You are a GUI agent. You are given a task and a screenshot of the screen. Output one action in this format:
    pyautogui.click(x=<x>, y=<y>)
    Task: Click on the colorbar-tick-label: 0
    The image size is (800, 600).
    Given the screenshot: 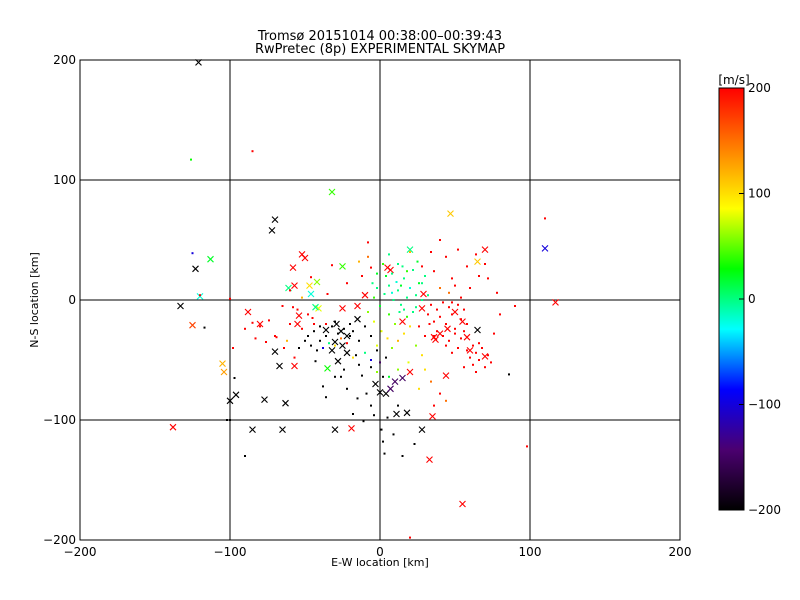 What is the action you would take?
    pyautogui.click(x=752, y=299)
    